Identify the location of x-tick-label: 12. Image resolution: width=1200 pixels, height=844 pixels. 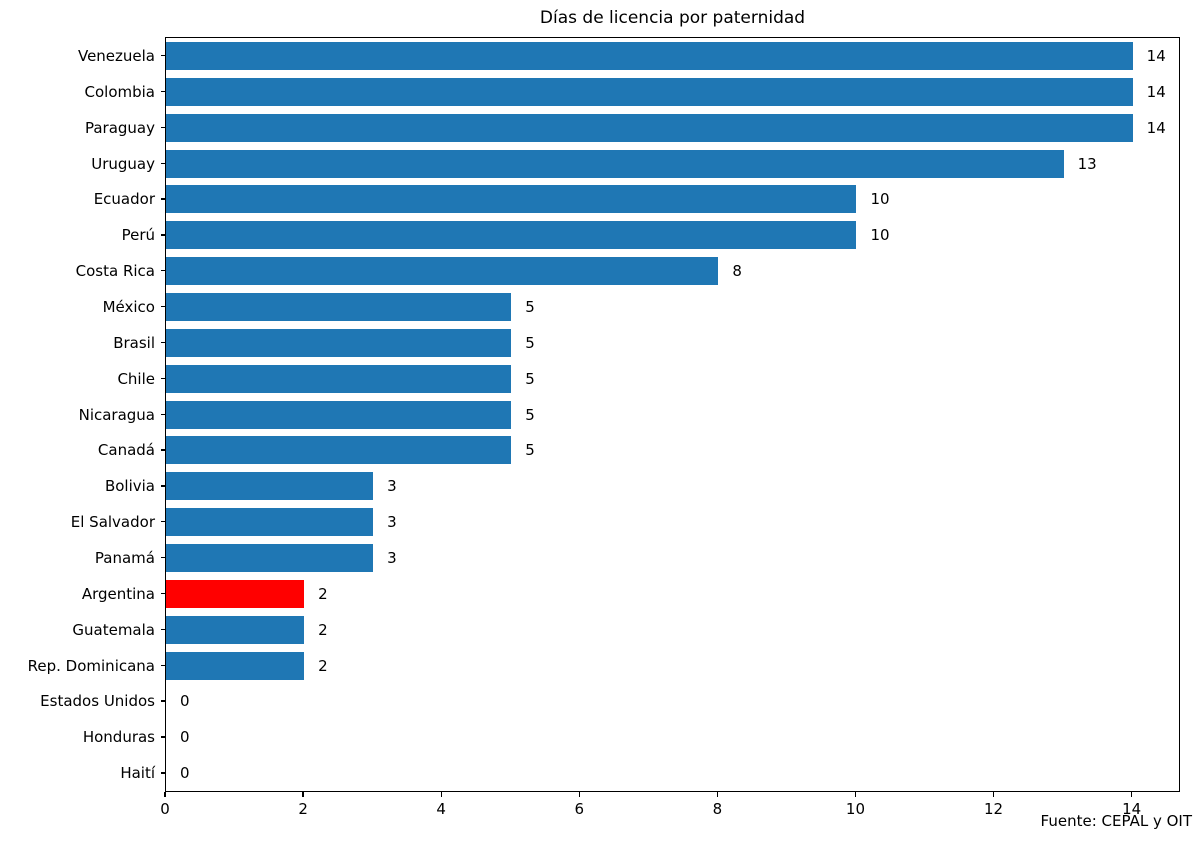
(994, 809).